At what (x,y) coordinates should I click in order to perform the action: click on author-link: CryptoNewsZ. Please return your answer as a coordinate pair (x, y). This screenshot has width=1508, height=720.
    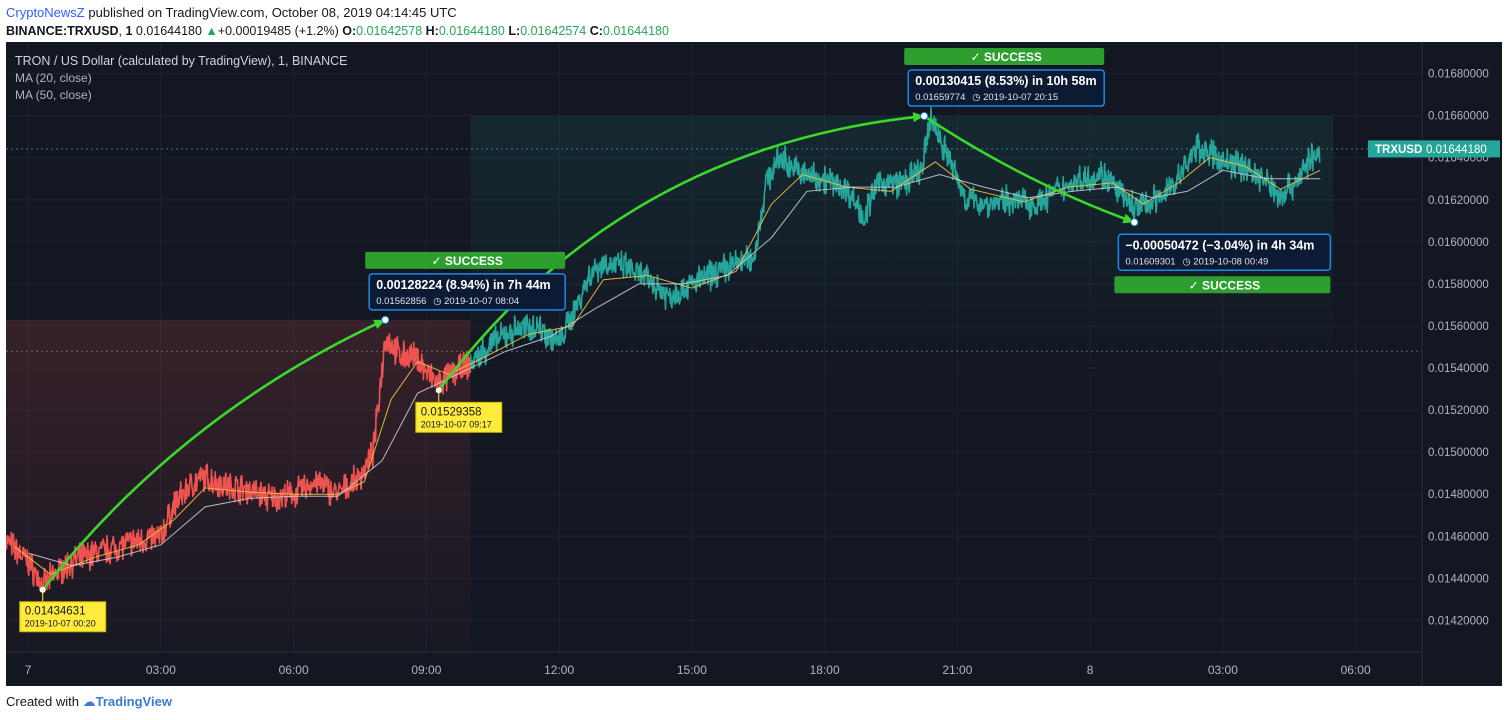
    Looking at the image, I should click on (45, 12).